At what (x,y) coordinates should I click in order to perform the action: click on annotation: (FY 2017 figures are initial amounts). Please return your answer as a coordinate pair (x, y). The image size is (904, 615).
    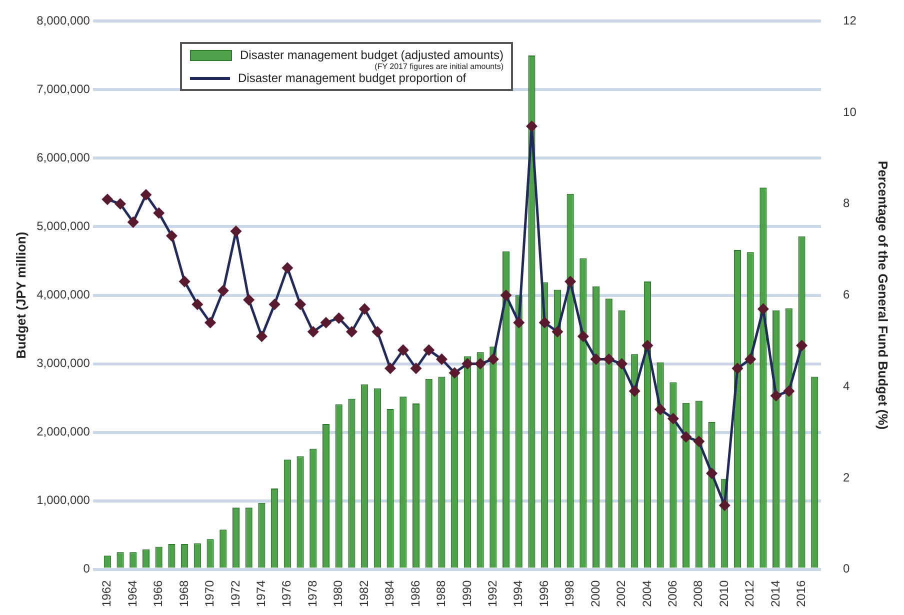
    Looking at the image, I should click on (439, 66).